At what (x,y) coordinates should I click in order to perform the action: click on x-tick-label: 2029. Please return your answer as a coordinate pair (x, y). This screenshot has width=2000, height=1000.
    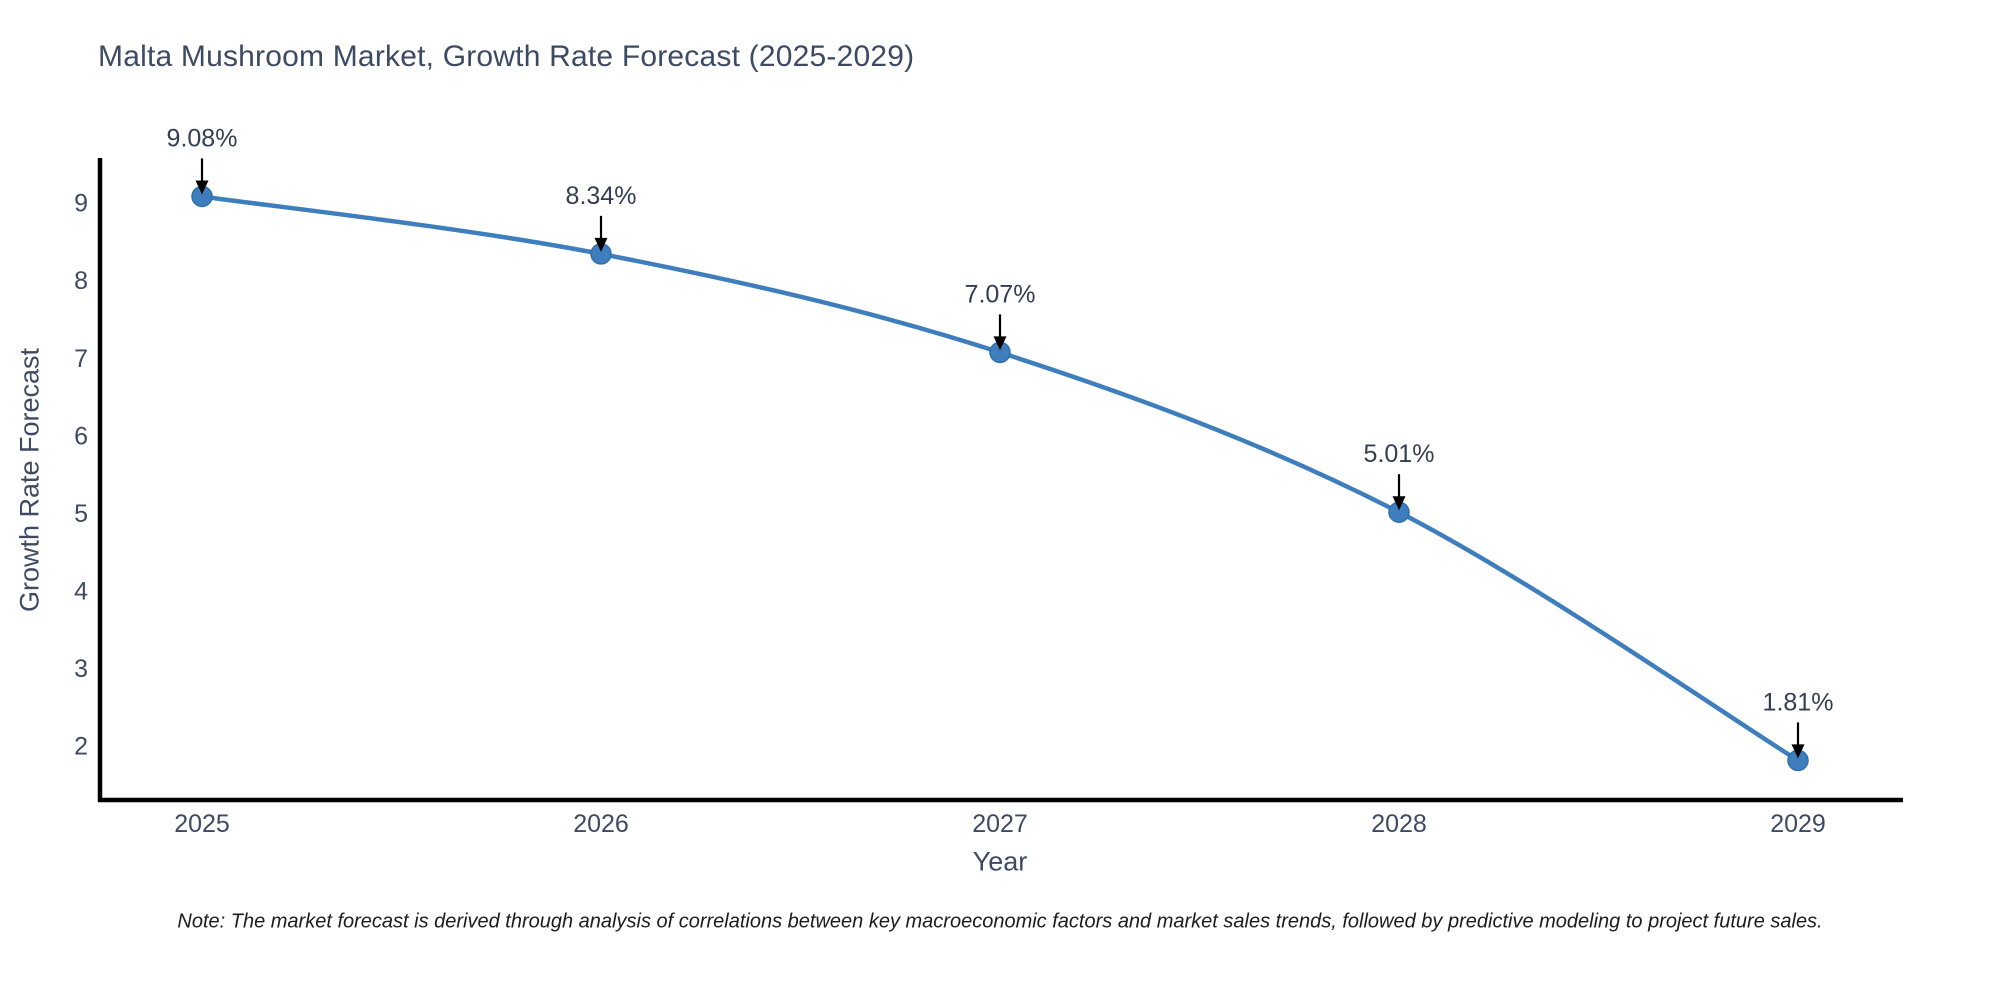
    Looking at the image, I should click on (1798, 824).